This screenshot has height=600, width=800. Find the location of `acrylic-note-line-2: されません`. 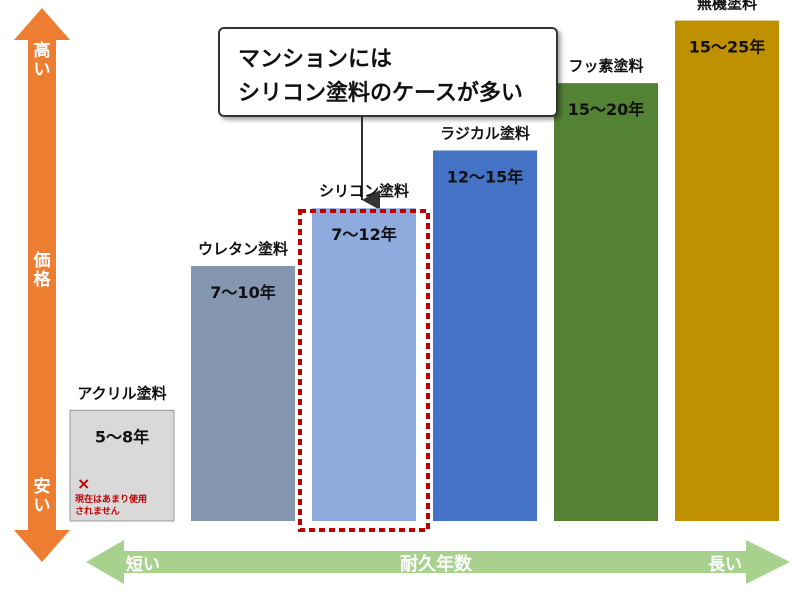

acrylic-note-line-2: されません is located at coordinates (97, 512).